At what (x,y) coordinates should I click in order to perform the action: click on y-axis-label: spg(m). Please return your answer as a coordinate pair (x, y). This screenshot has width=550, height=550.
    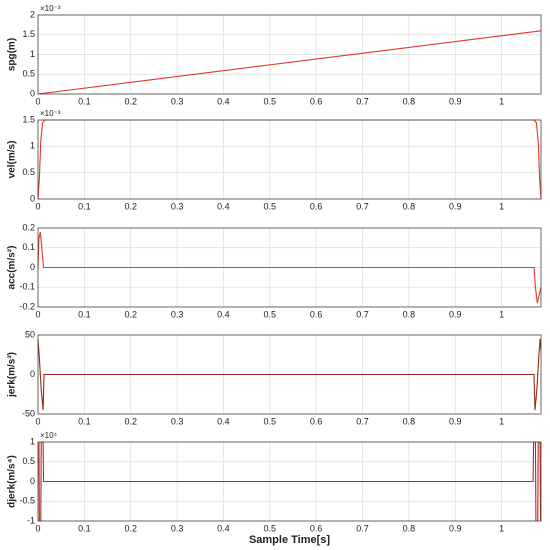
    Looking at the image, I should click on (12, 54).